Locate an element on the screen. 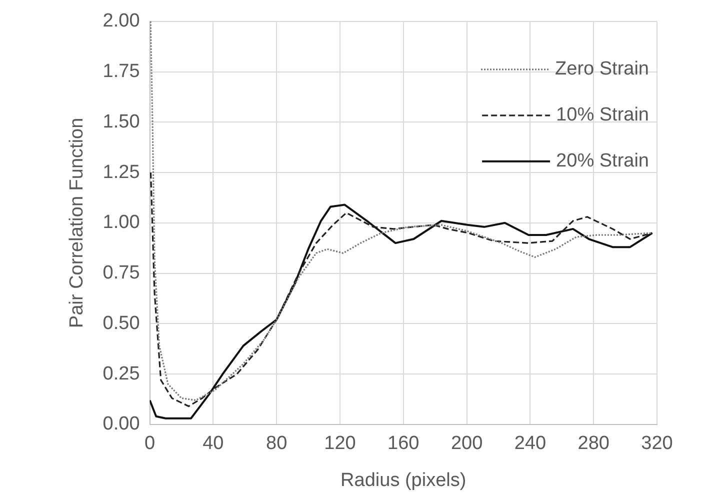 This screenshot has width=705, height=504. x-tick-label: 320 is located at coordinates (657, 443).